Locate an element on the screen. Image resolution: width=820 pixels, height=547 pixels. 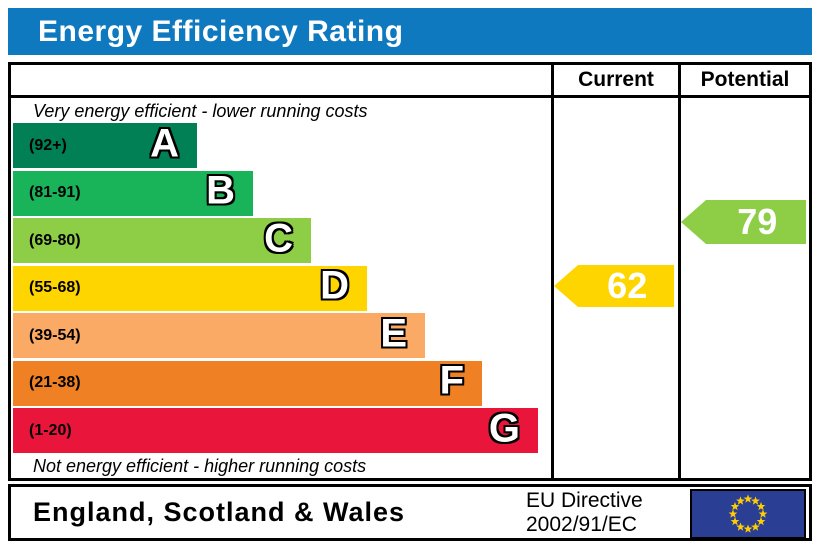
title-bar: Energy Efficiency Rating is located at coordinates (410, 31).